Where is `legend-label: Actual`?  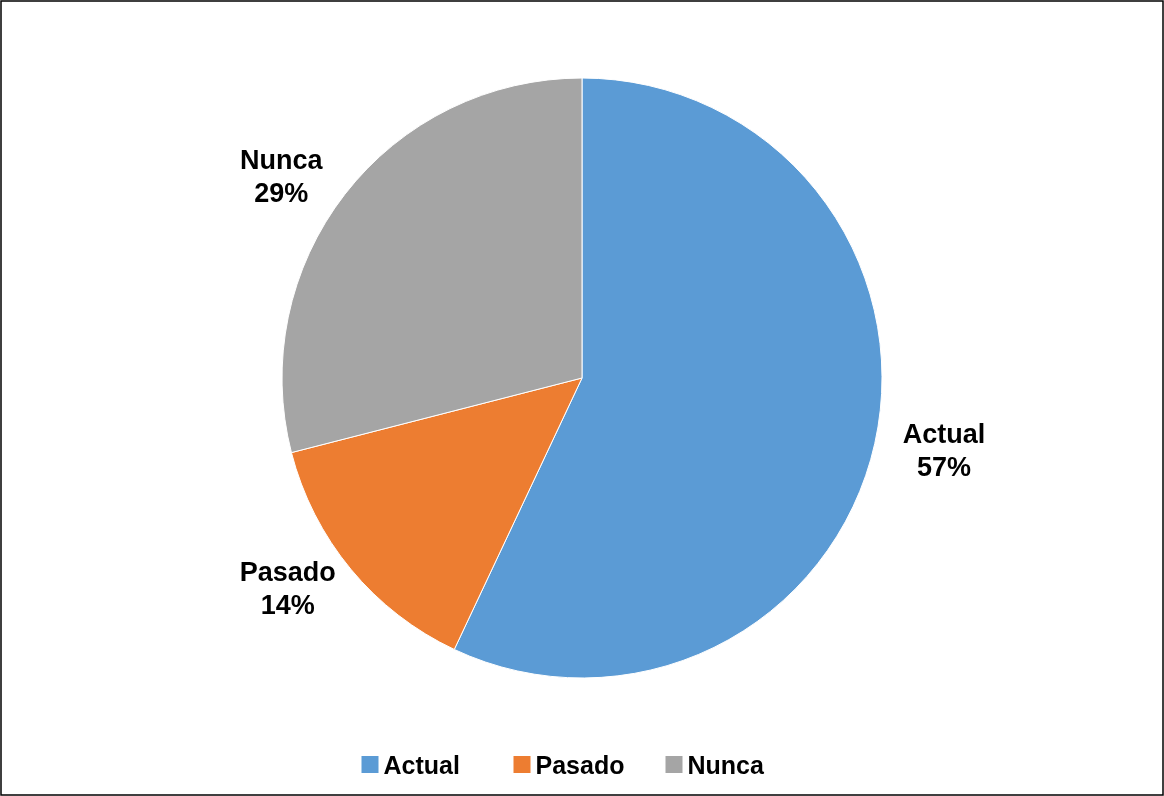
legend-label: Actual is located at coordinates (421, 765).